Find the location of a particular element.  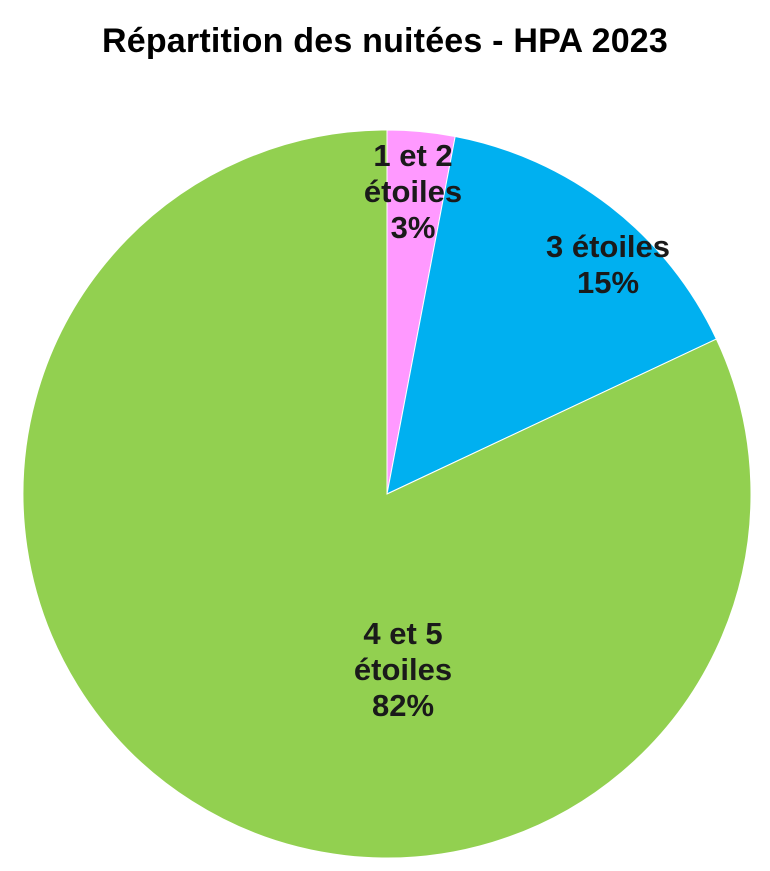

slice-label-3: 4 et 5 étoiles 82% is located at coordinates (403, 669).